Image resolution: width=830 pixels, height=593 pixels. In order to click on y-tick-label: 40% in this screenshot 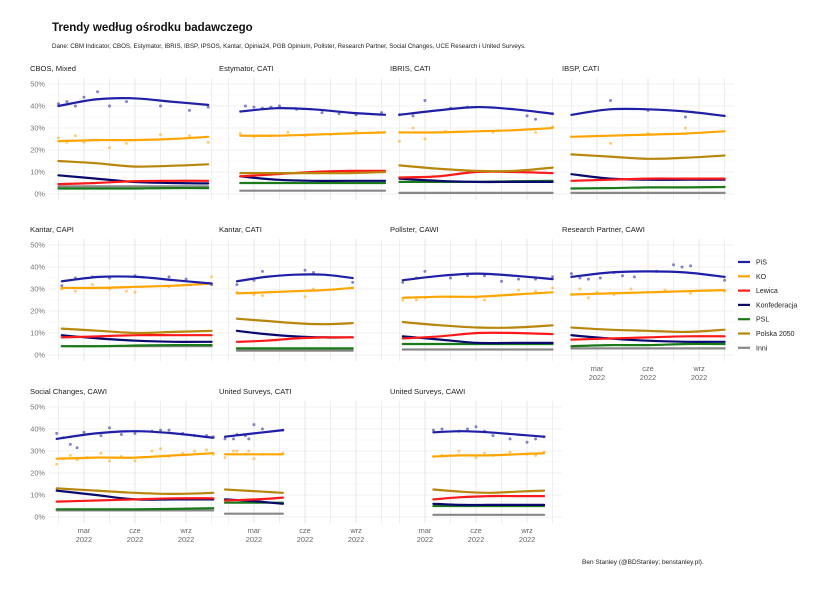, I will do `click(37, 267)`.